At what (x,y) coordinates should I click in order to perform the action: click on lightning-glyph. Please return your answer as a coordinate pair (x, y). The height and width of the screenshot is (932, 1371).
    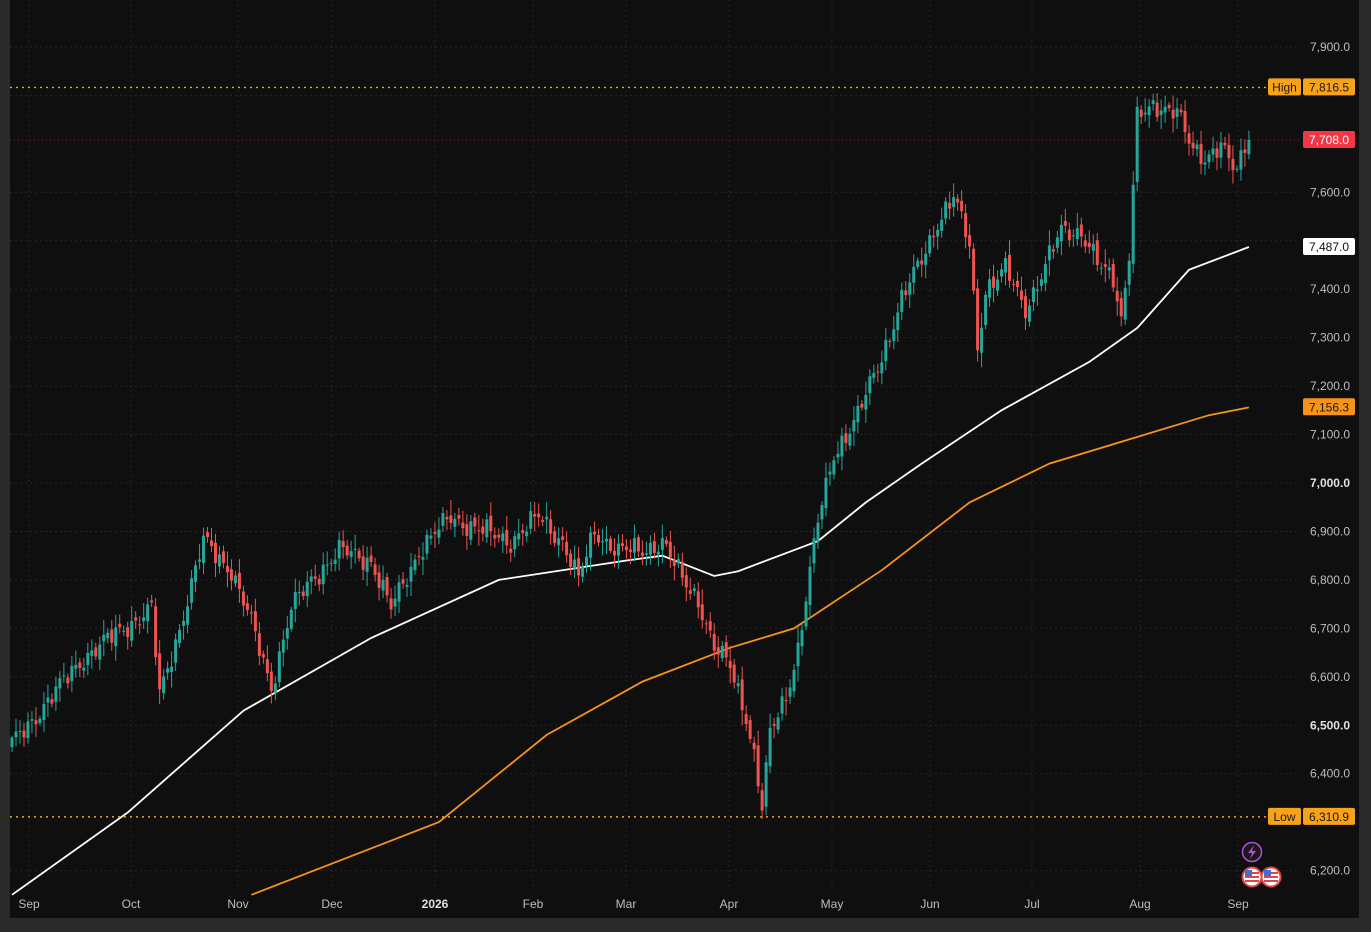
    Looking at the image, I should click on (1252, 852).